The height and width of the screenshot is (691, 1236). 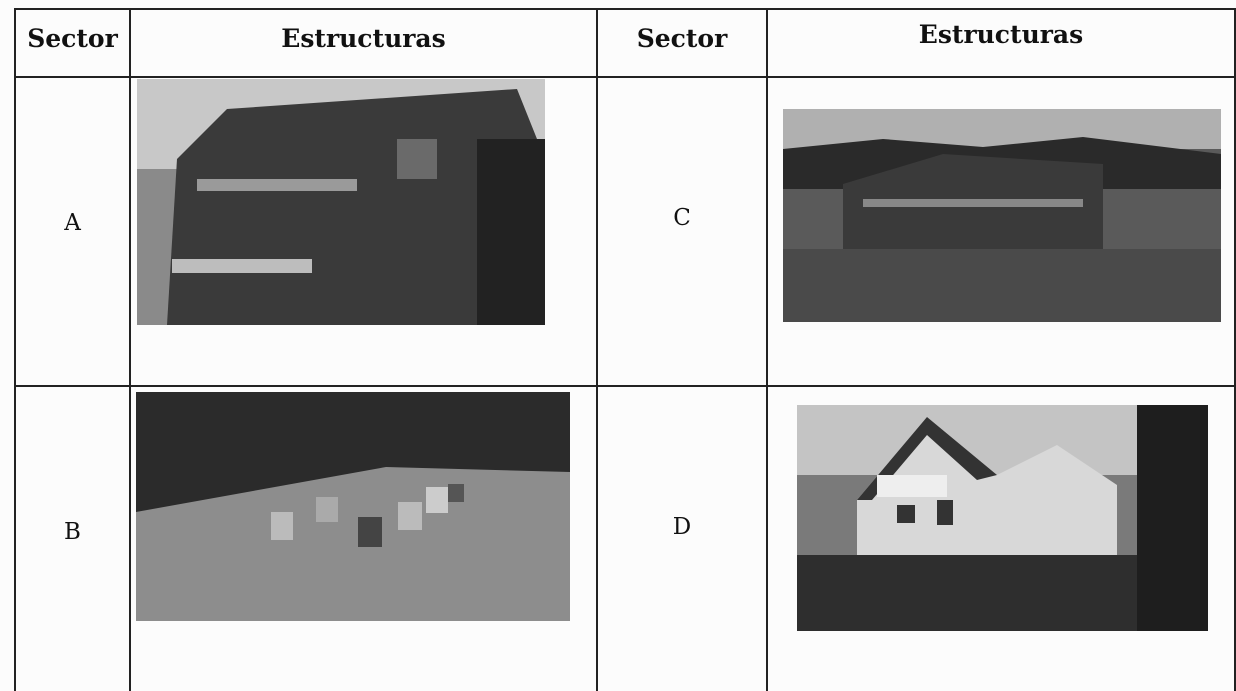 What do you see at coordinates (682, 218) in the screenshot?
I see `sector-label: C` at bounding box center [682, 218].